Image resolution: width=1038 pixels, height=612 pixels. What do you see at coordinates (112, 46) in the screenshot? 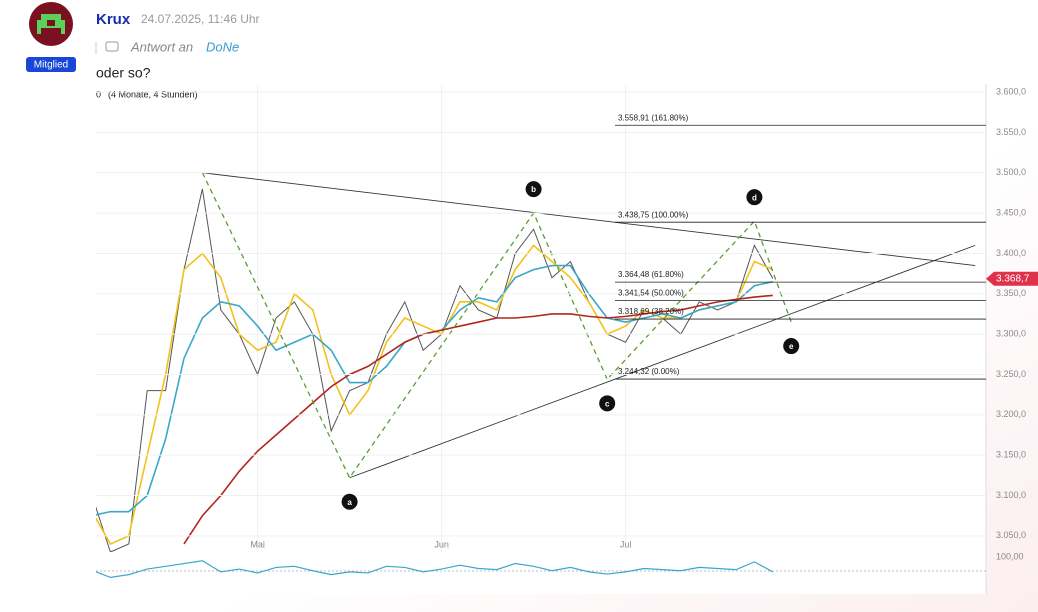
I see `reply-icon` at bounding box center [112, 46].